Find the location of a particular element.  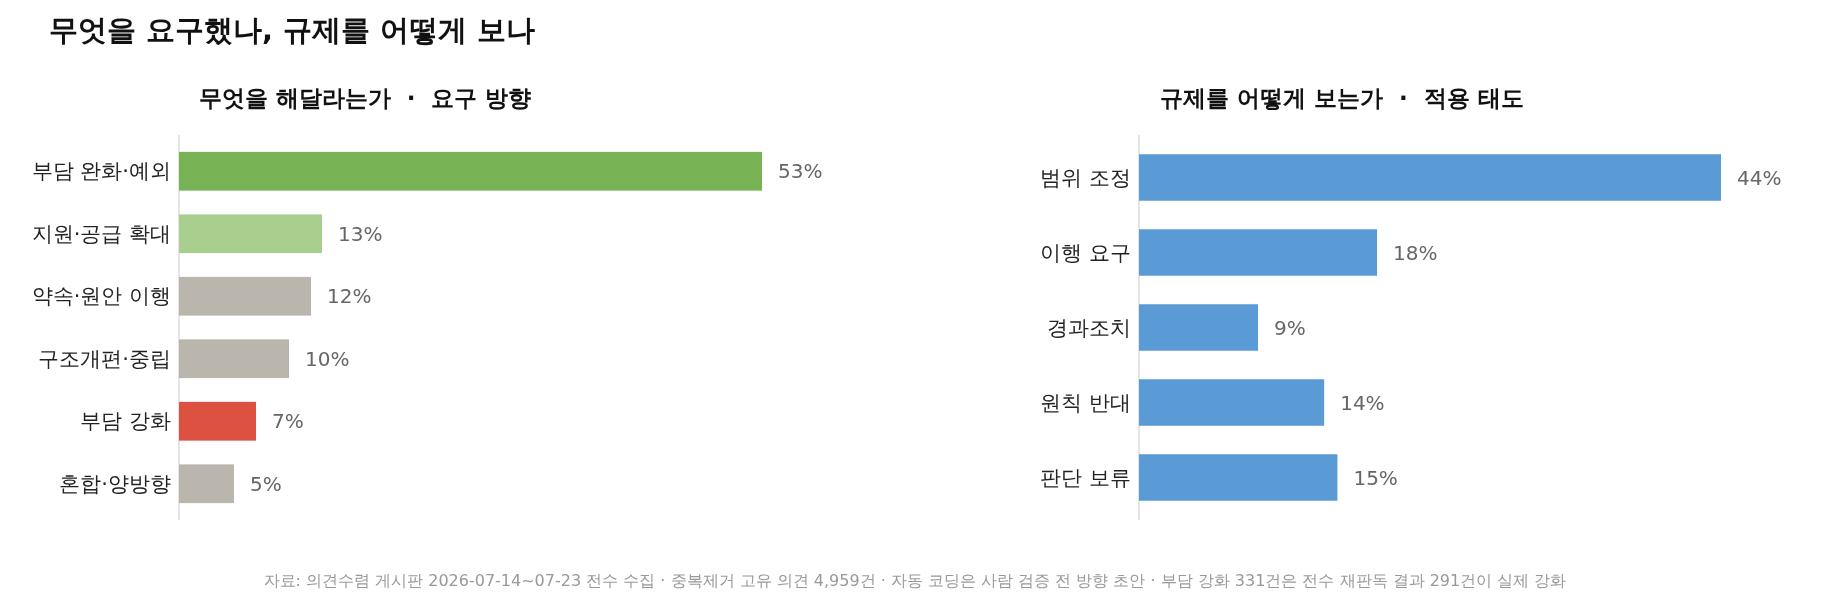

data-label: 13% is located at coordinates (360, 233).